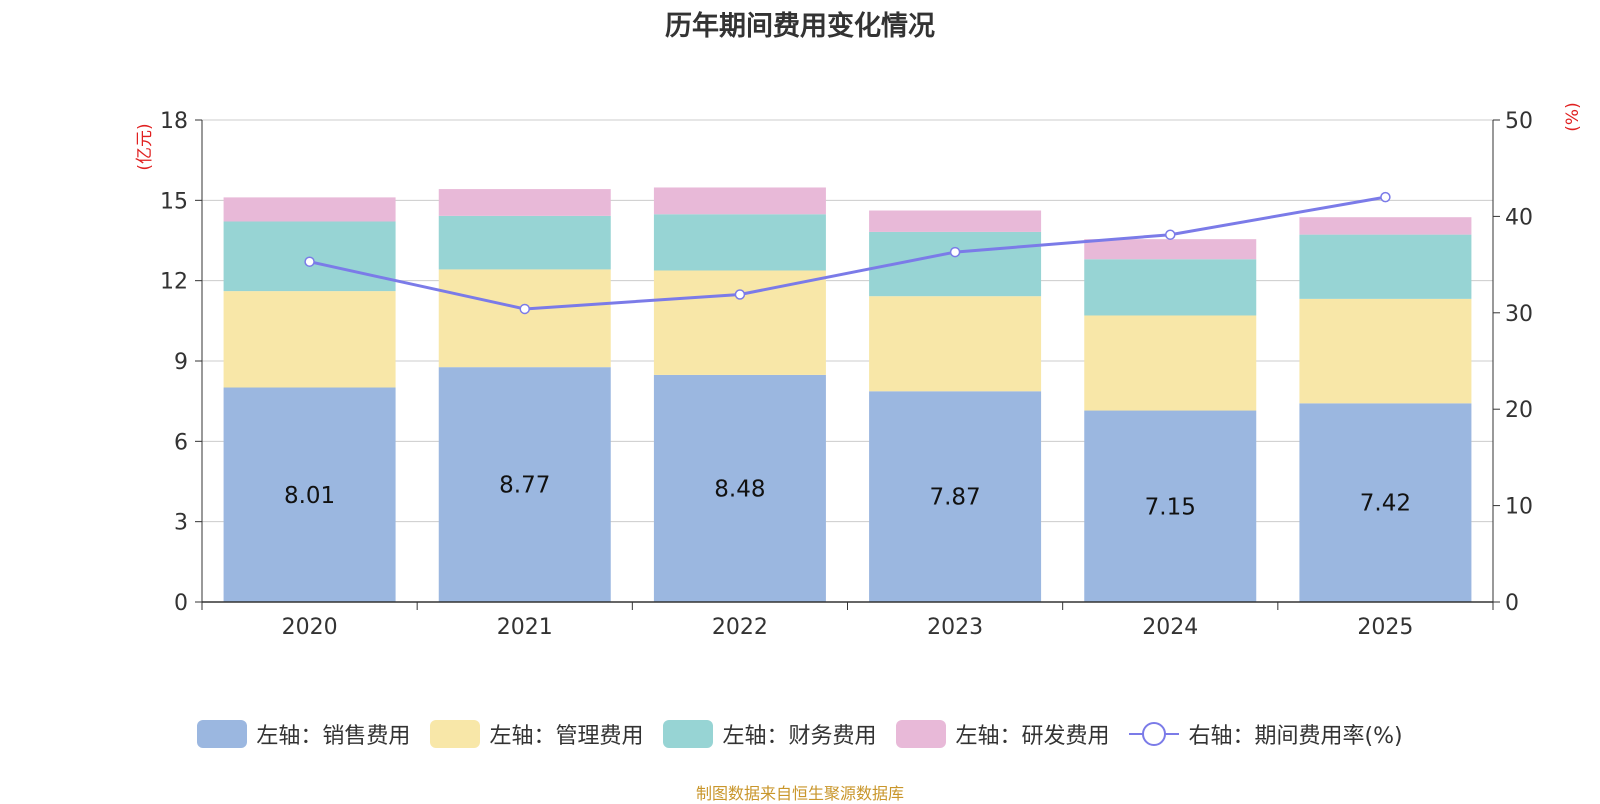 This screenshot has width=1600, height=804. I want to click on legend-label-admin: 左轴：管理费用, so click(566, 736).